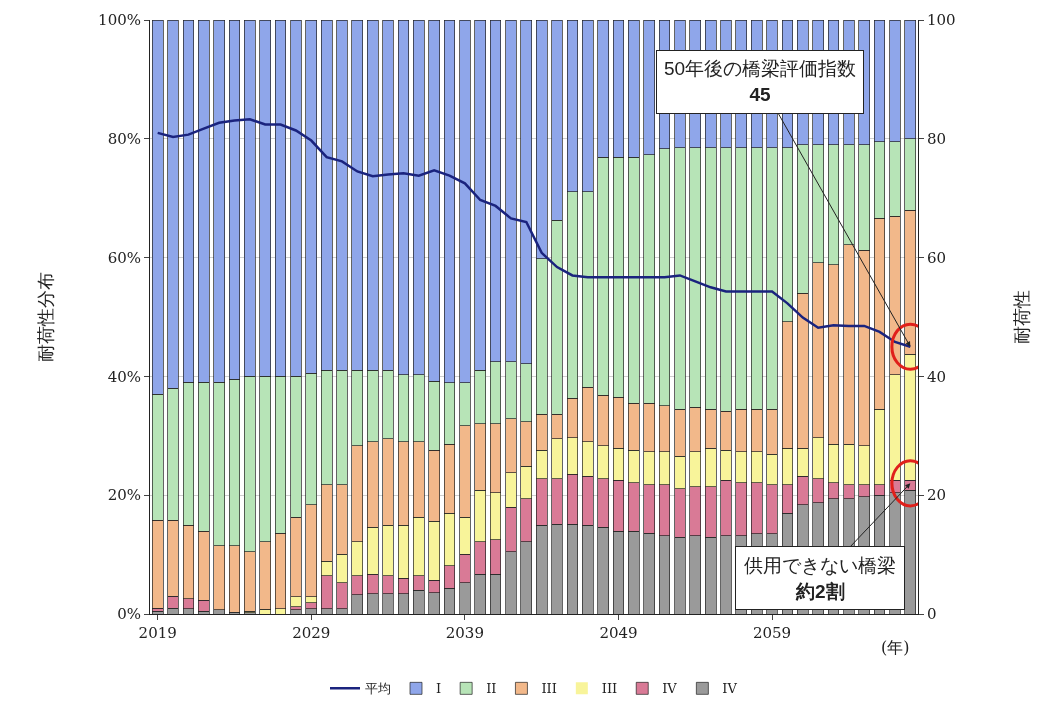  What do you see at coordinates (491, 689) in the screenshot?
I see `legend-label: II` at bounding box center [491, 689].